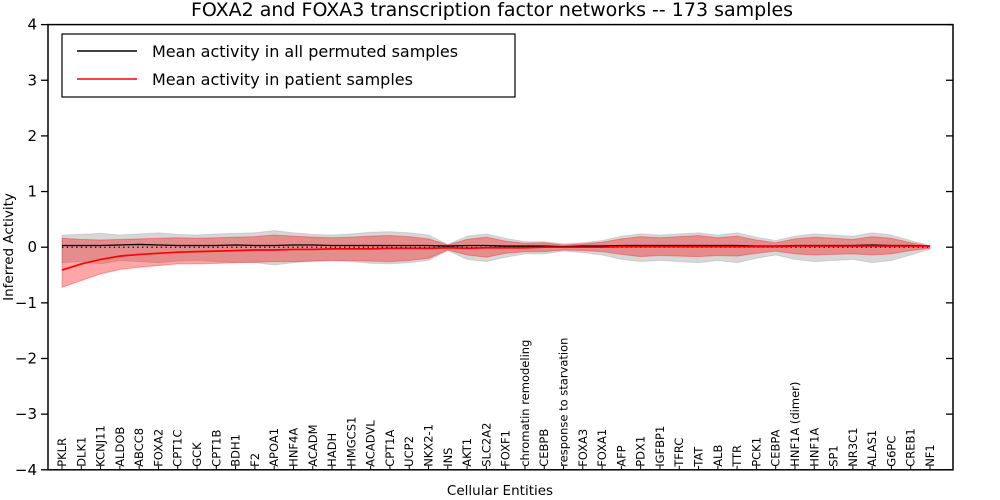 The image size is (1000, 500). I want to click on legend-frame, so click(288, 65).